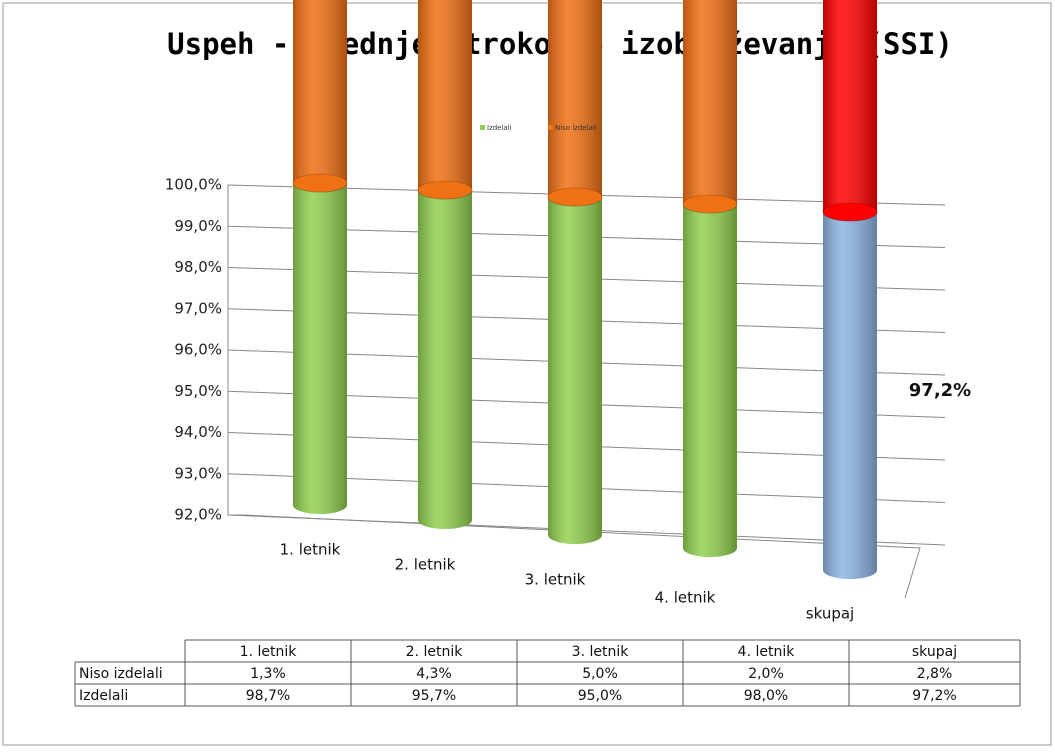 The height and width of the screenshot is (753, 1055). Describe the element at coordinates (555, 580) in the screenshot. I see `x-tick-label: 3. letnik` at that location.